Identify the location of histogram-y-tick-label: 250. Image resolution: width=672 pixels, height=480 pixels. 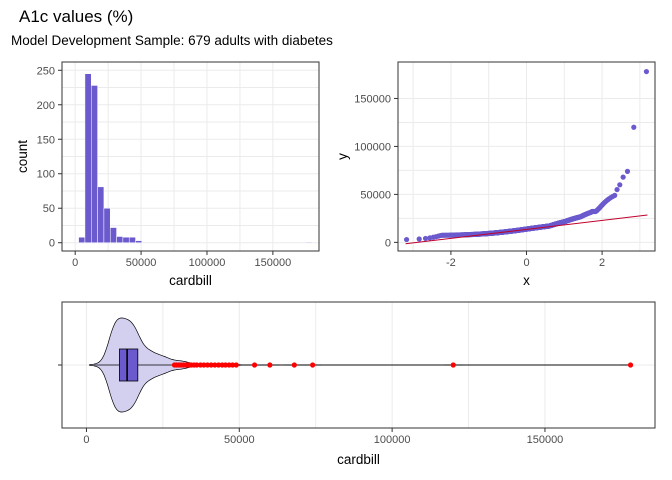
(46, 71).